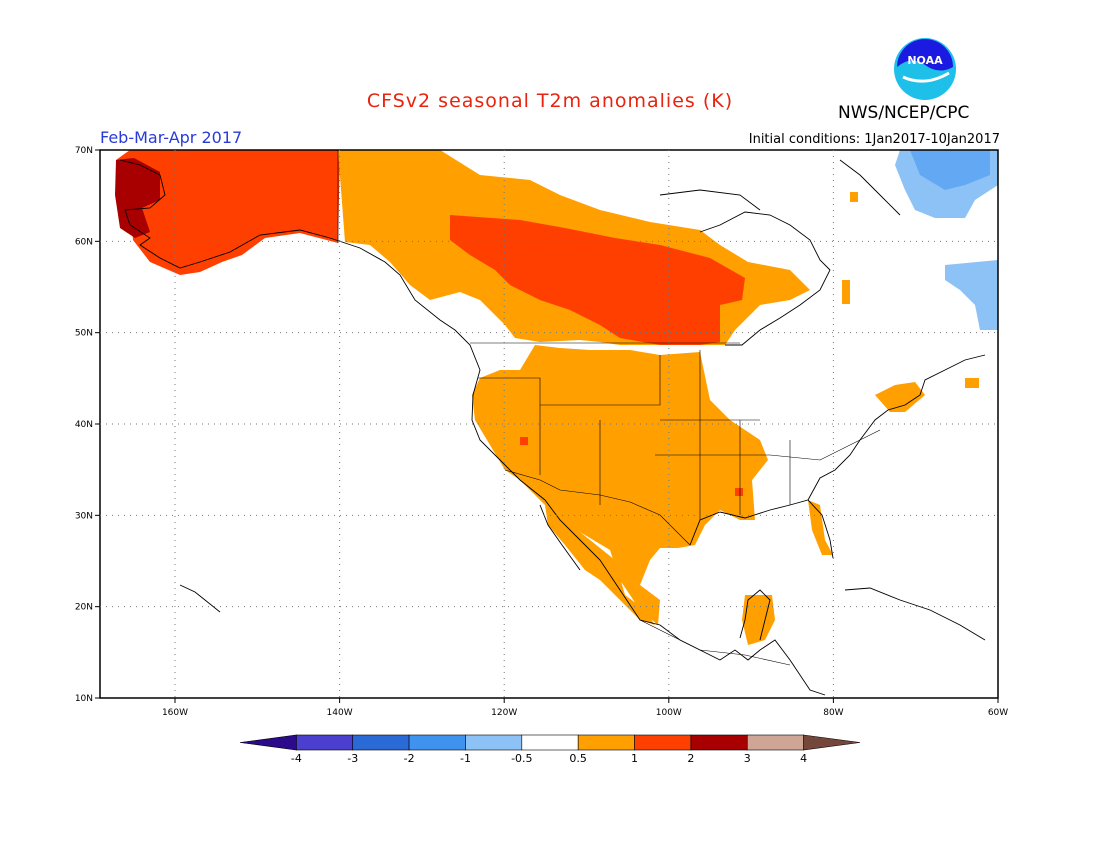 This screenshot has width=1100, height=850. I want to click on lon-label: 160W, so click(175, 713).